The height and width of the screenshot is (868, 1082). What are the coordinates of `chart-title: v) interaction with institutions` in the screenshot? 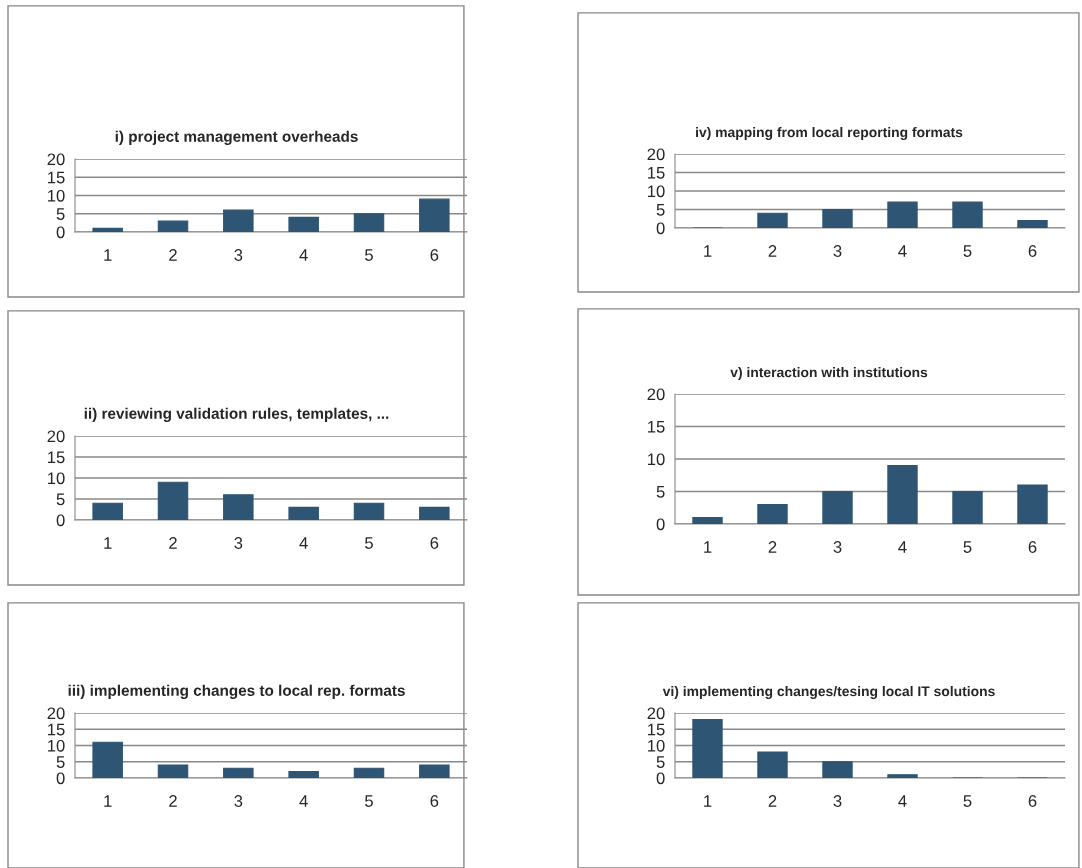 It's located at (829, 373).